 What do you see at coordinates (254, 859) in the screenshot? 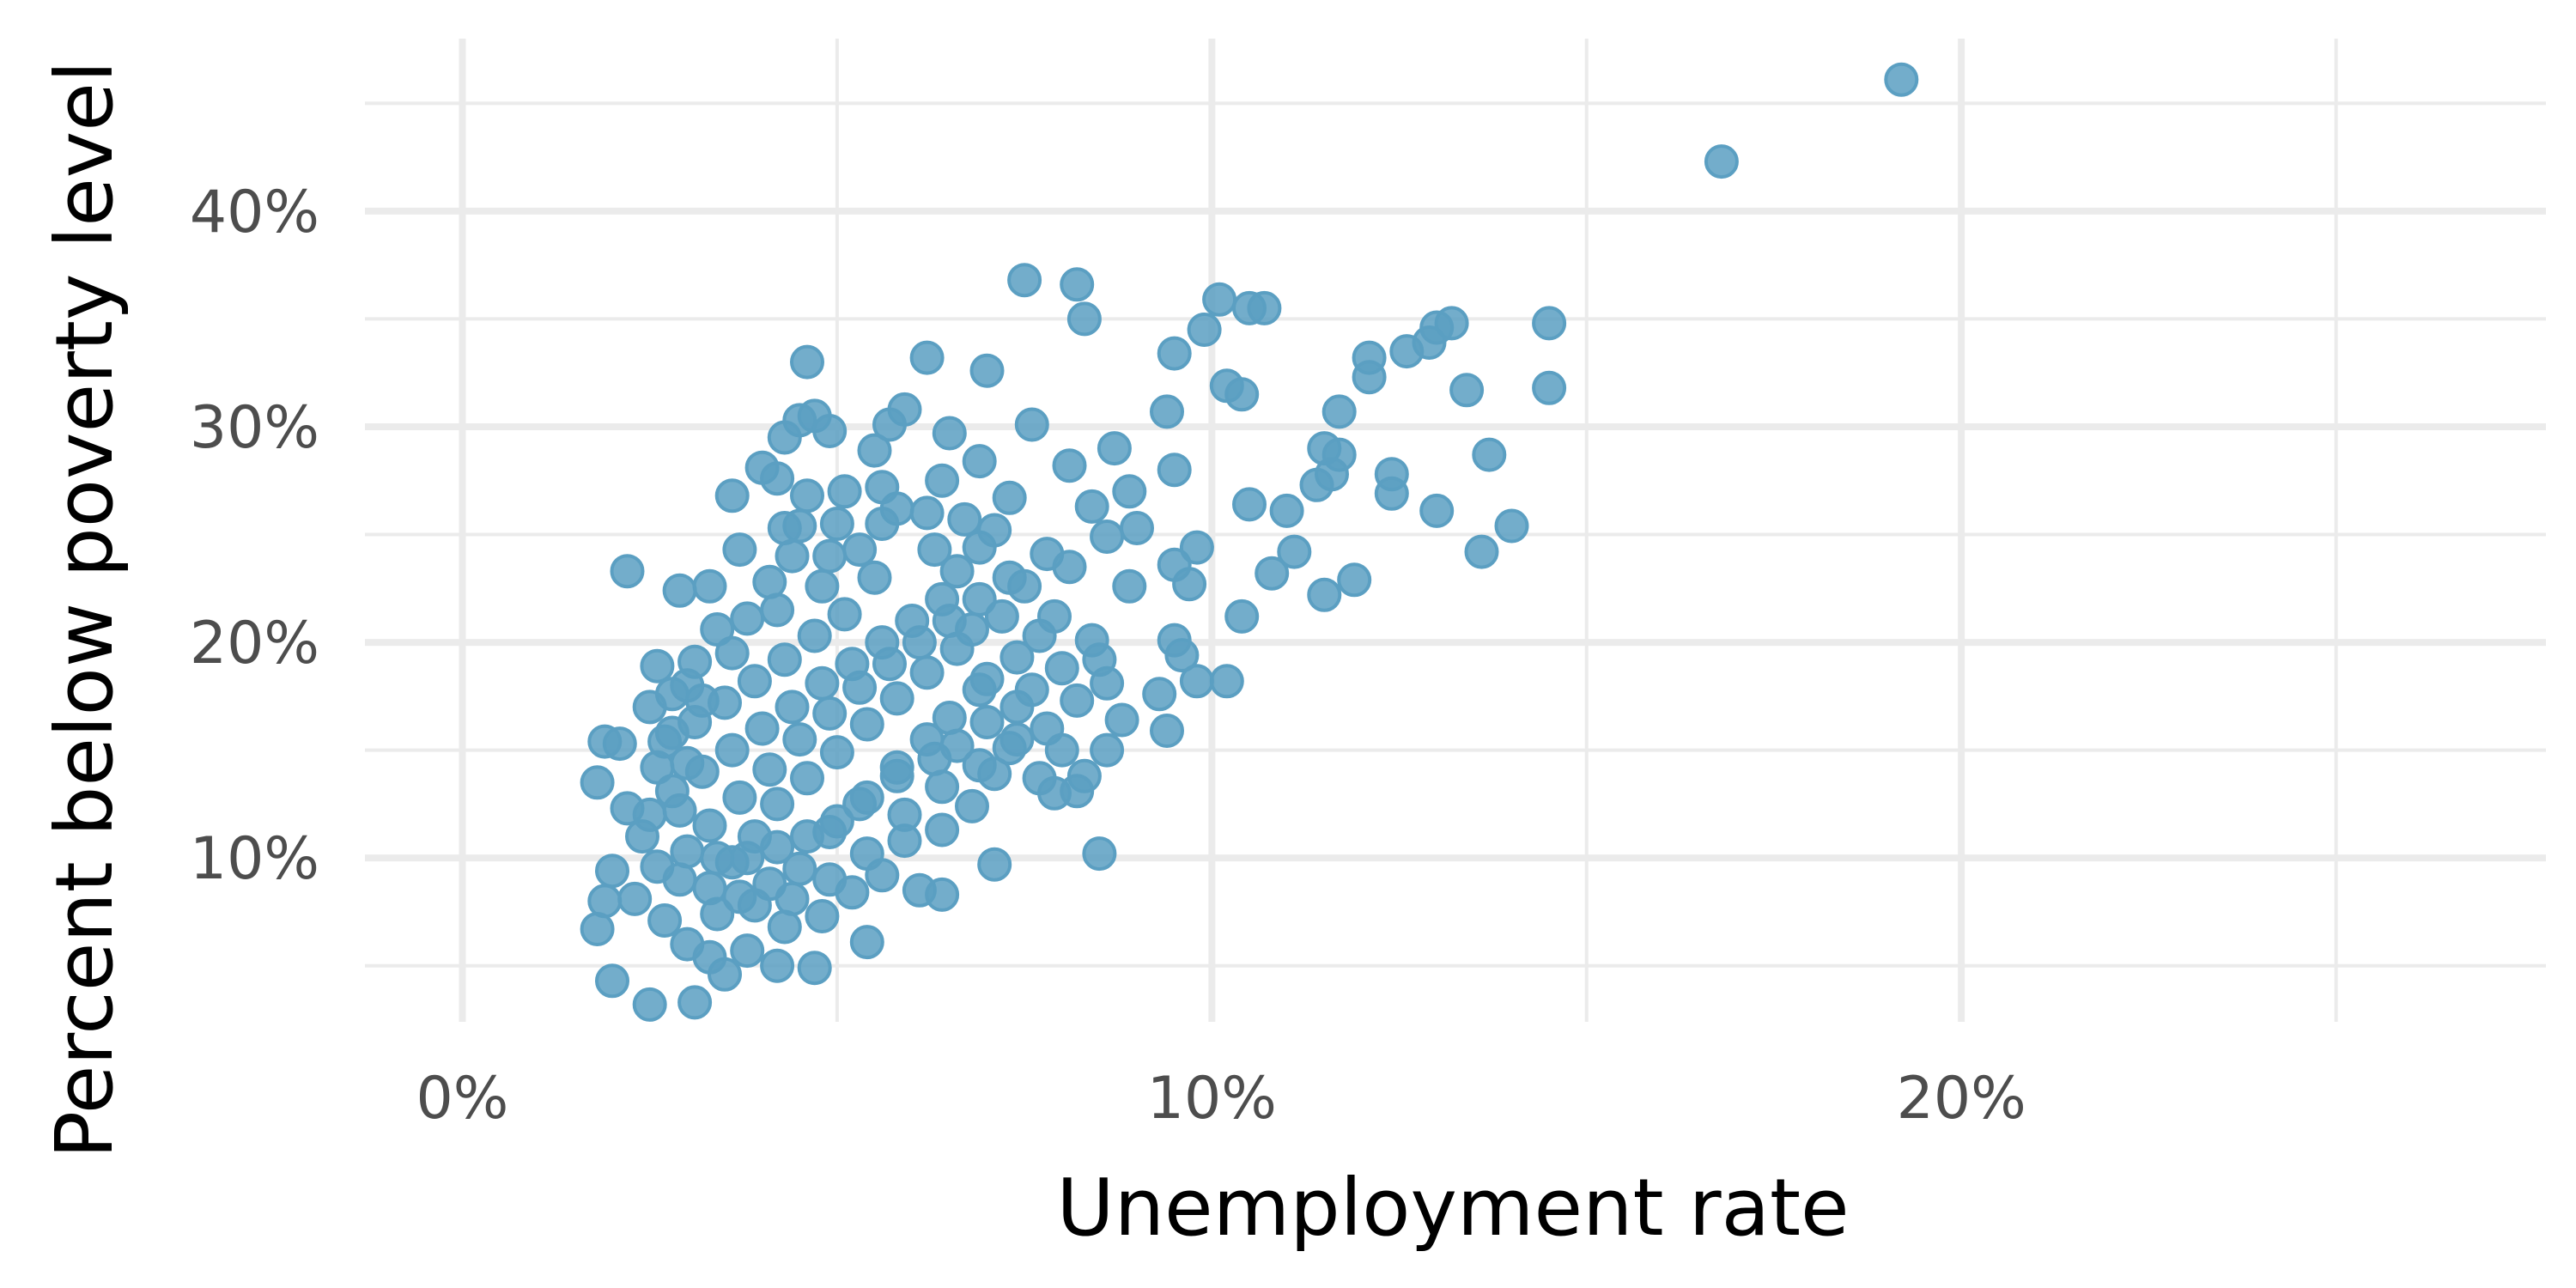
I see `y-tick-label: 10%` at bounding box center [254, 859].